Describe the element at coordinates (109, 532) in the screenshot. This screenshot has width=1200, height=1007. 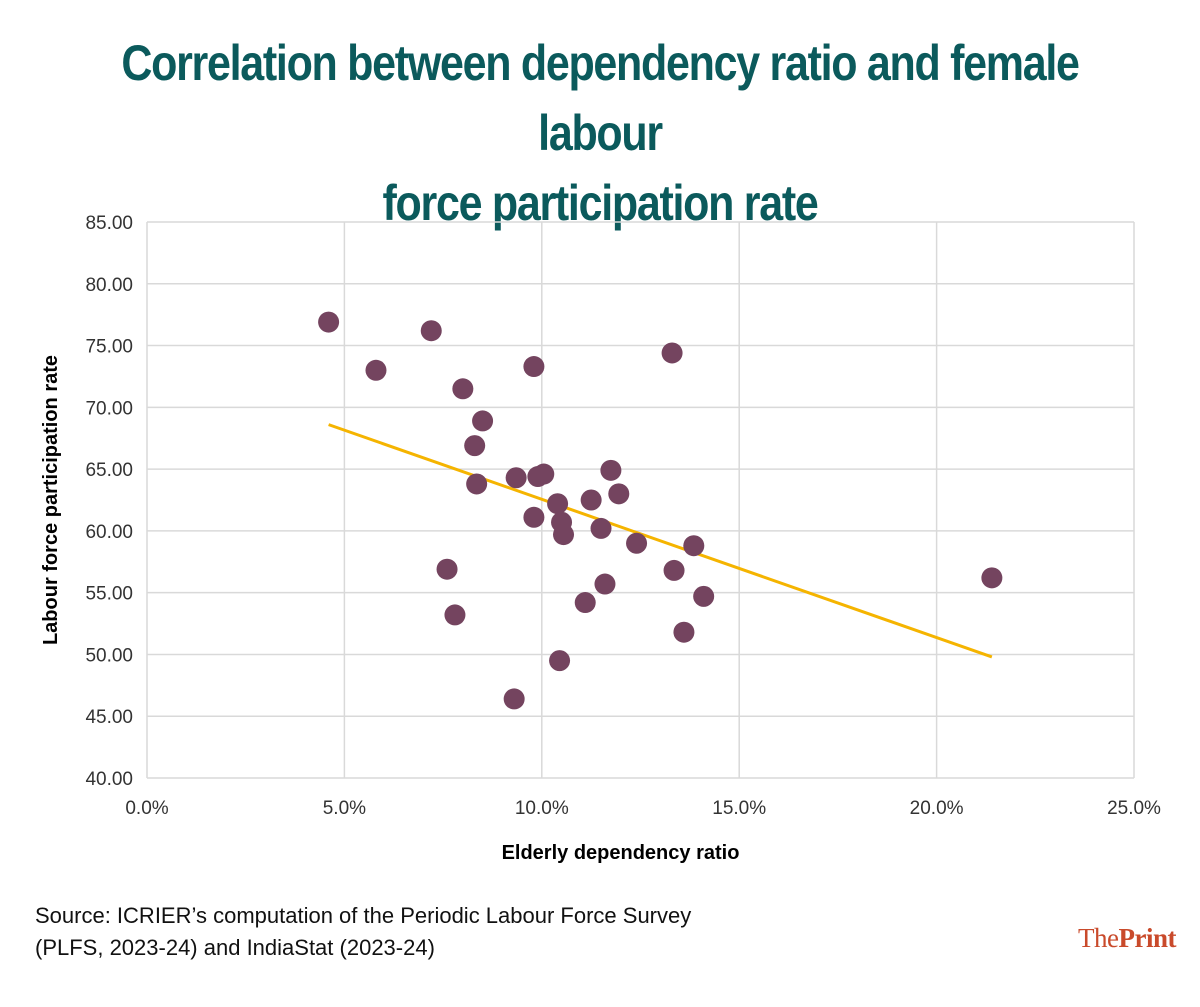
I see `y-tick-label: 60.00` at that location.